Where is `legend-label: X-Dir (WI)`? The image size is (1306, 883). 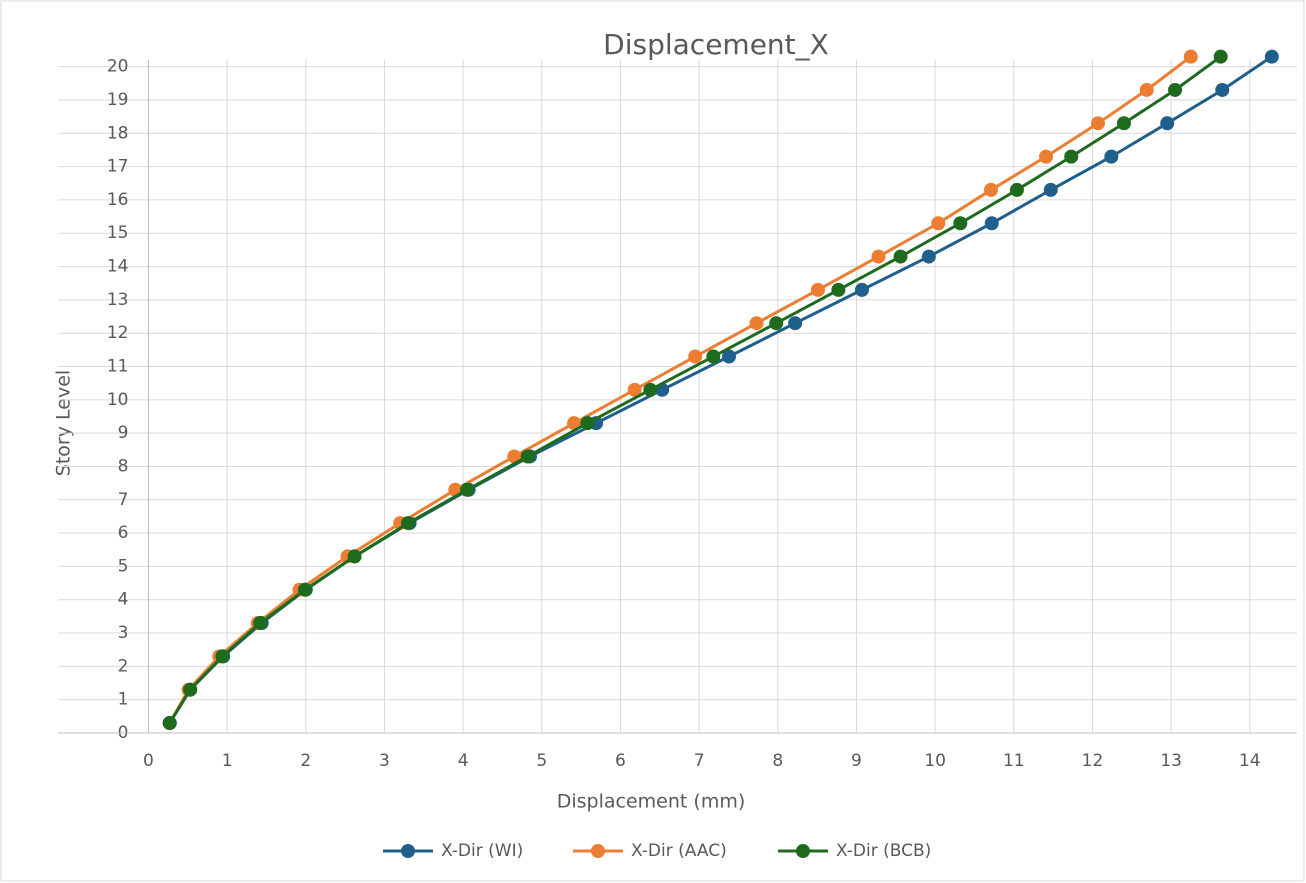 legend-label: X-Dir (WI) is located at coordinates (482, 851).